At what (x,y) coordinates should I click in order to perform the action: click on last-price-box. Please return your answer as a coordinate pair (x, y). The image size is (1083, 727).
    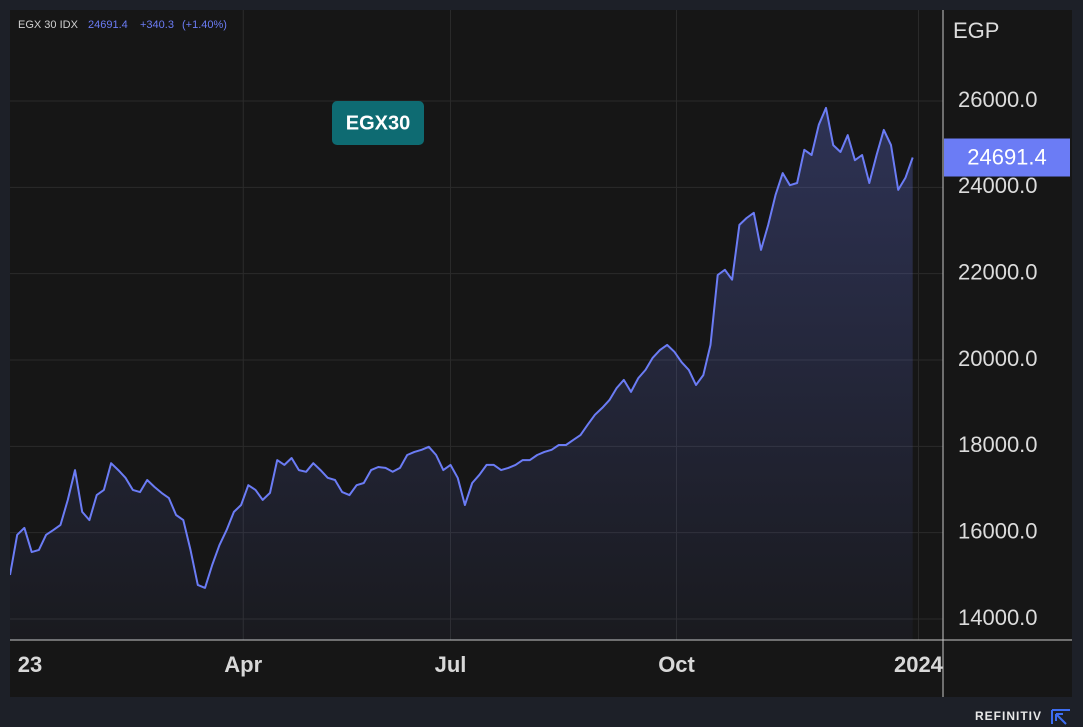
    Looking at the image, I should click on (1007, 157).